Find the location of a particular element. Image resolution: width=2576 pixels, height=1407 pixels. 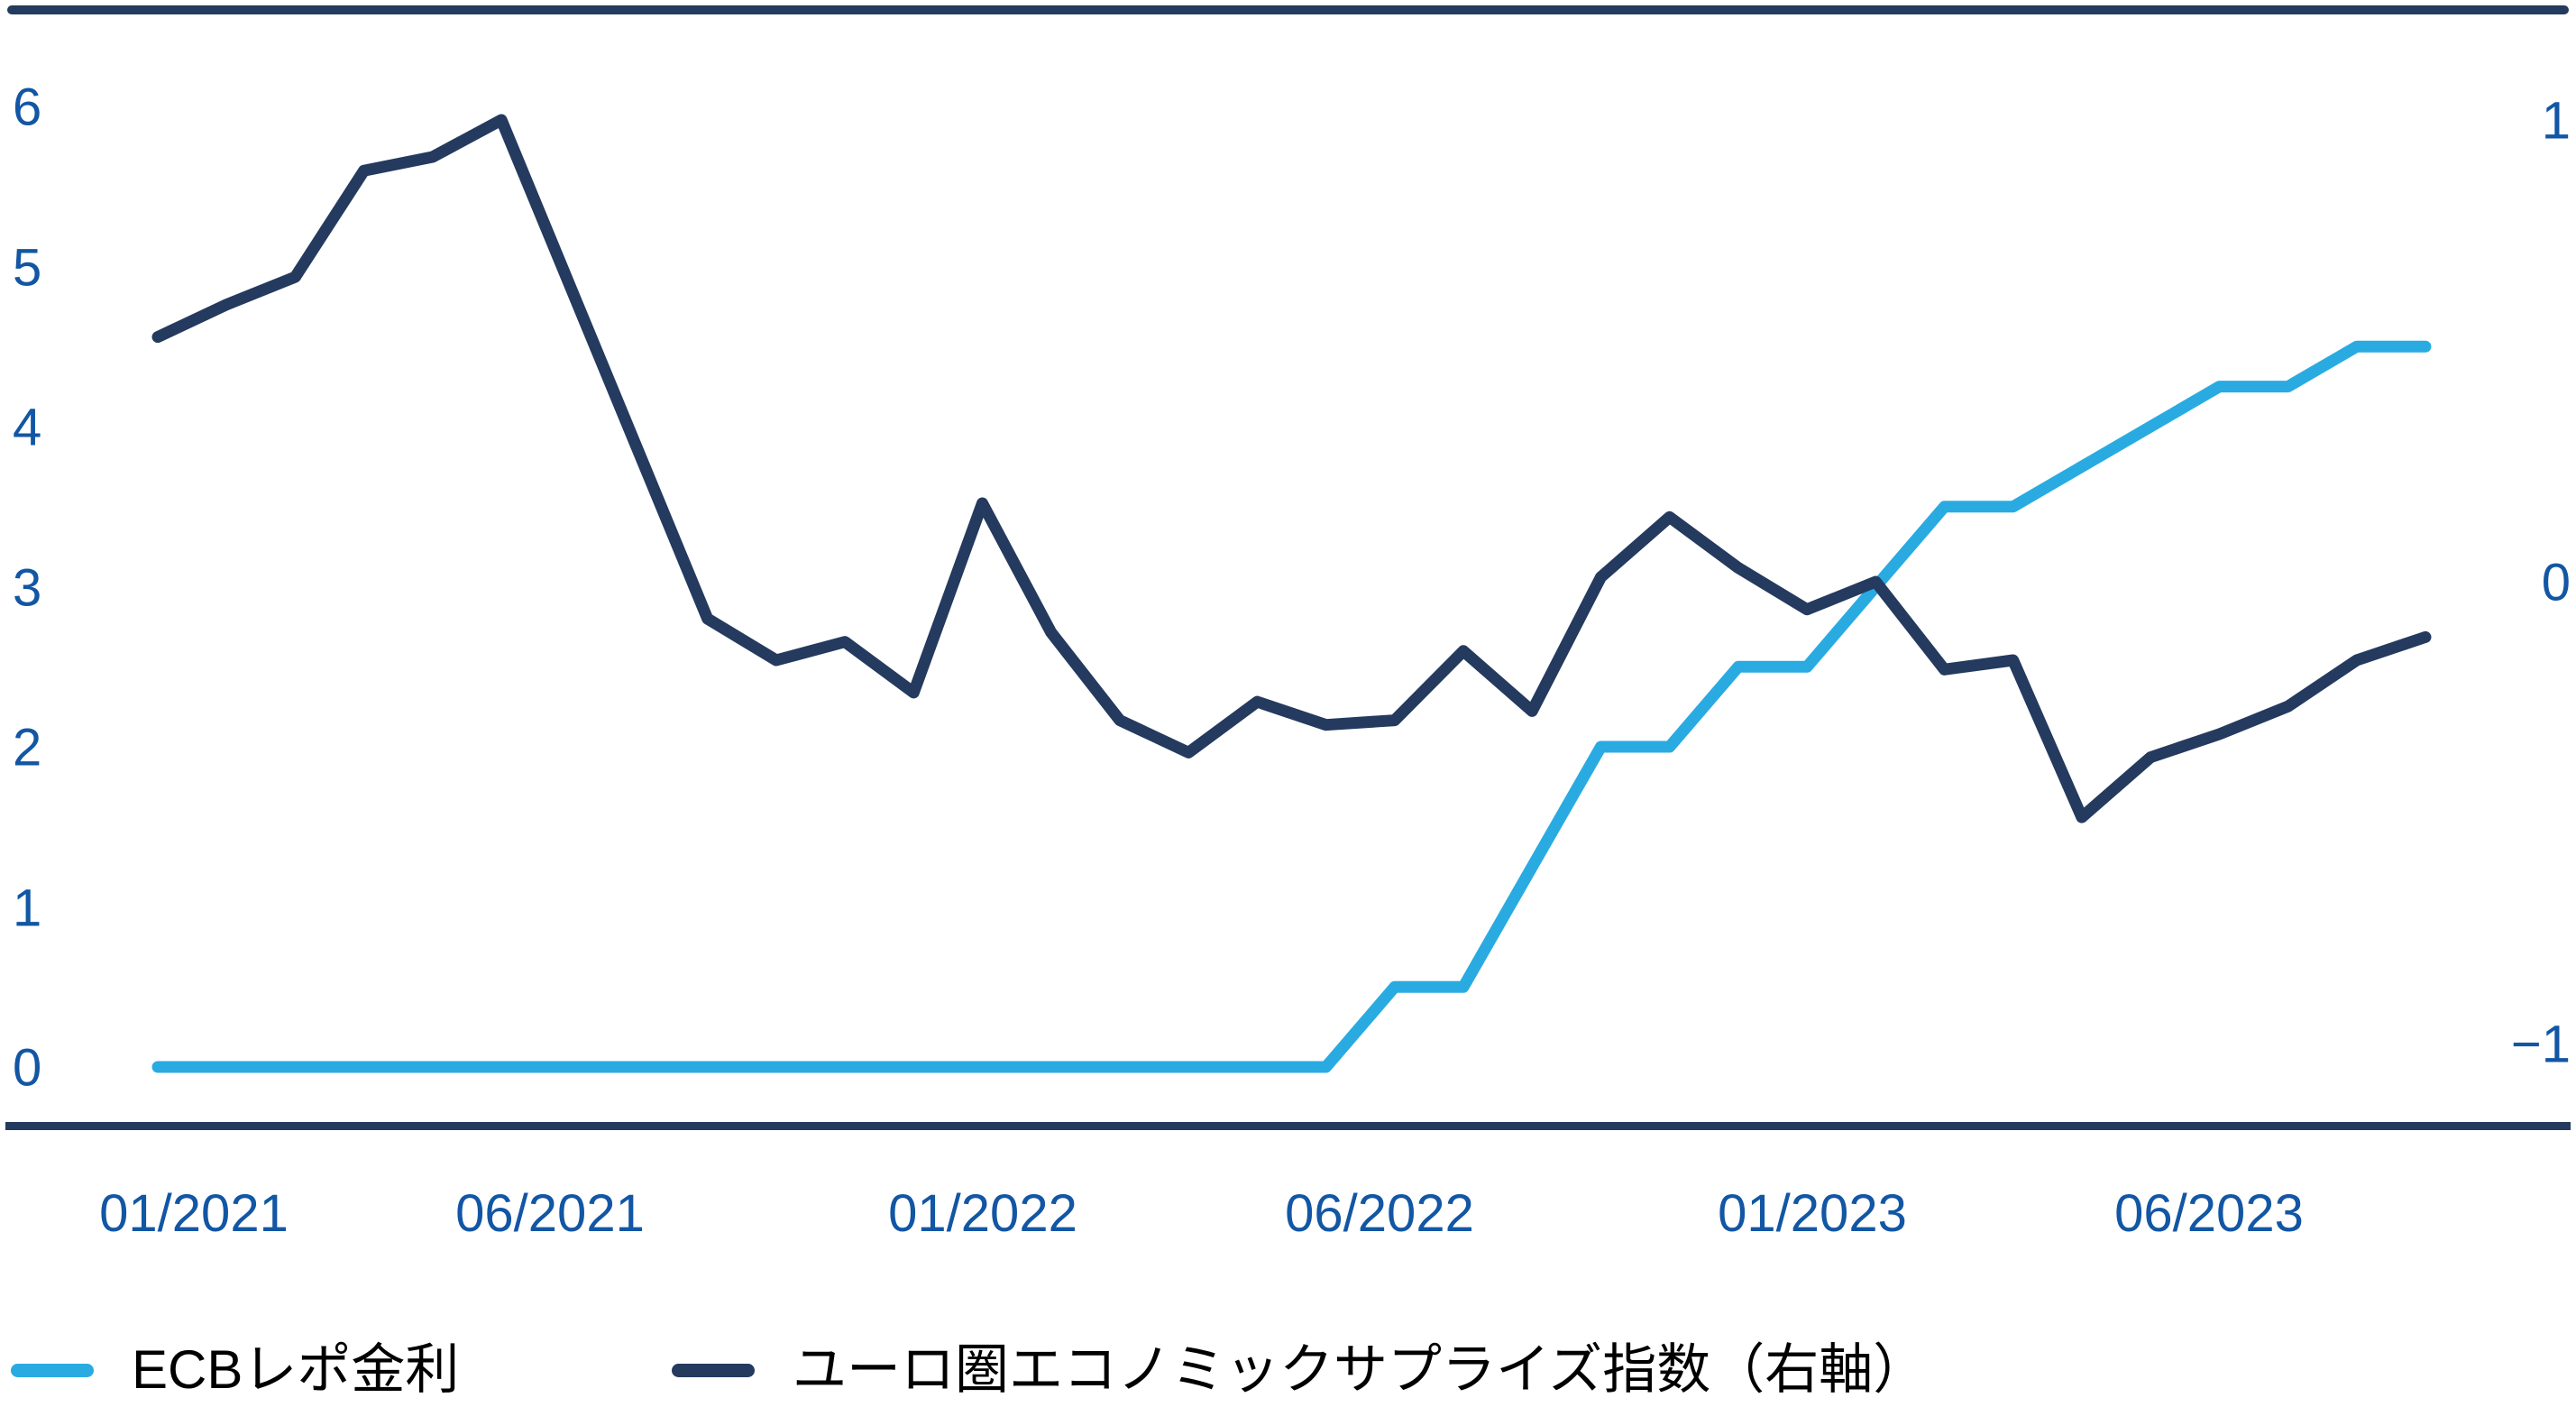

y-right-tick-label: 0 is located at coordinates (2556, 582).